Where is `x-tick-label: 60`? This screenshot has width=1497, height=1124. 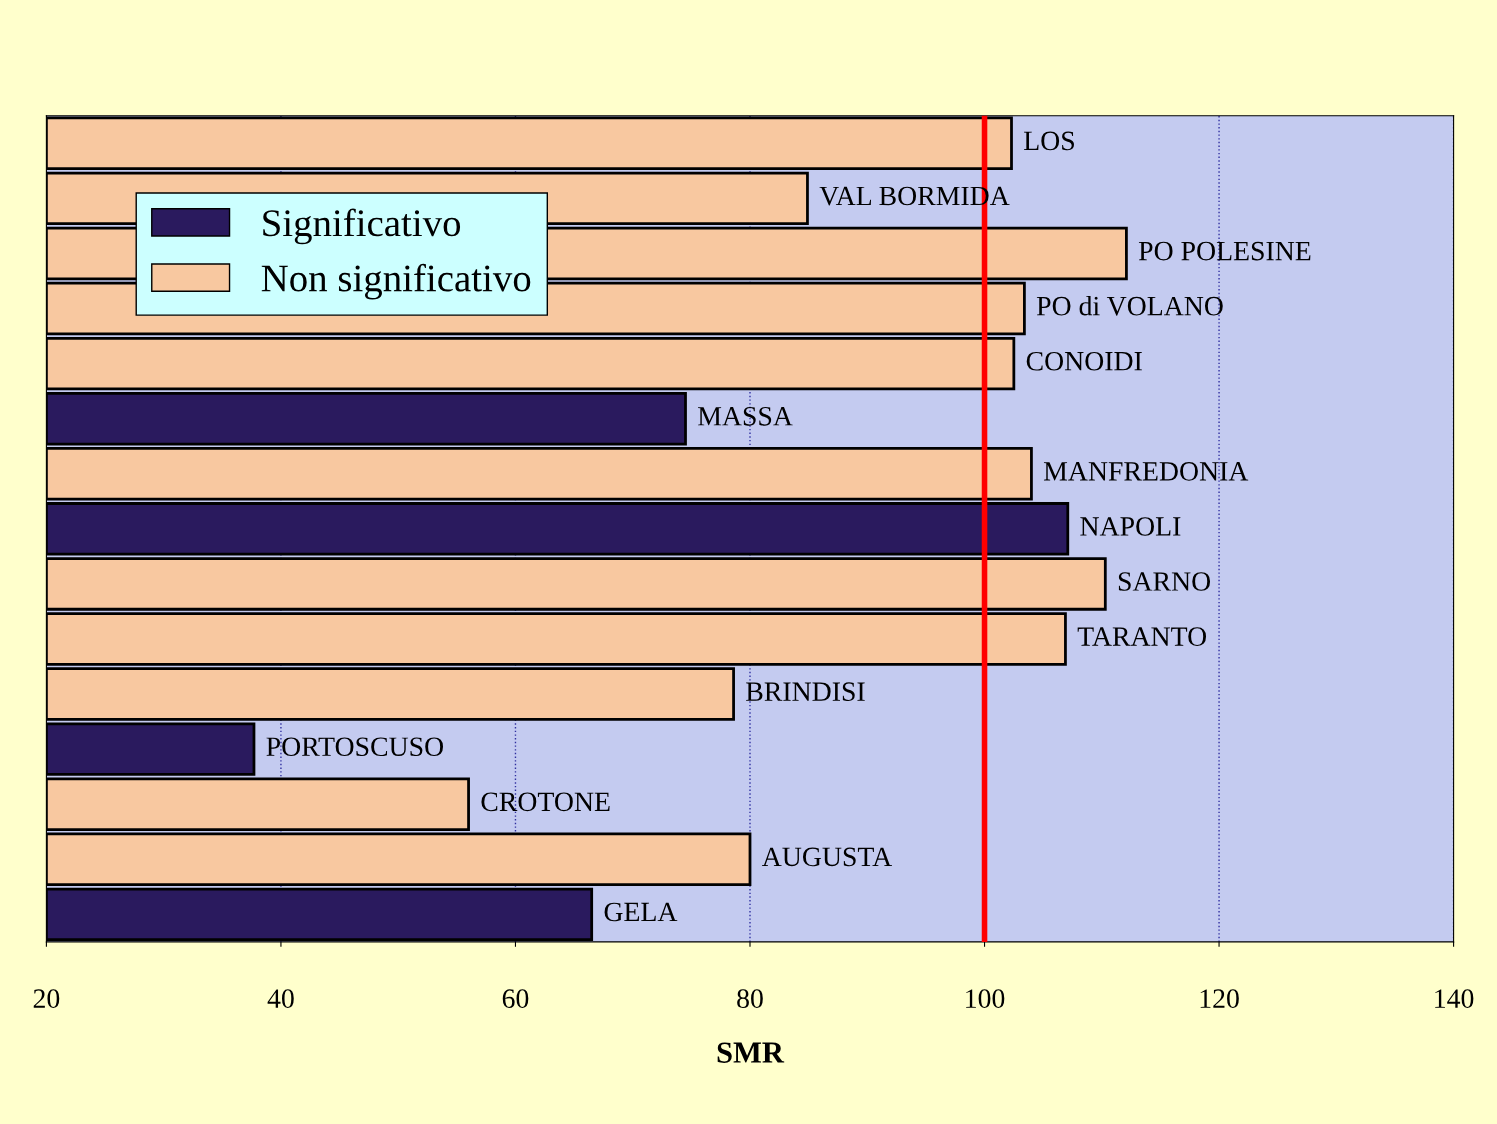
x-tick-label: 60 is located at coordinates (515, 998).